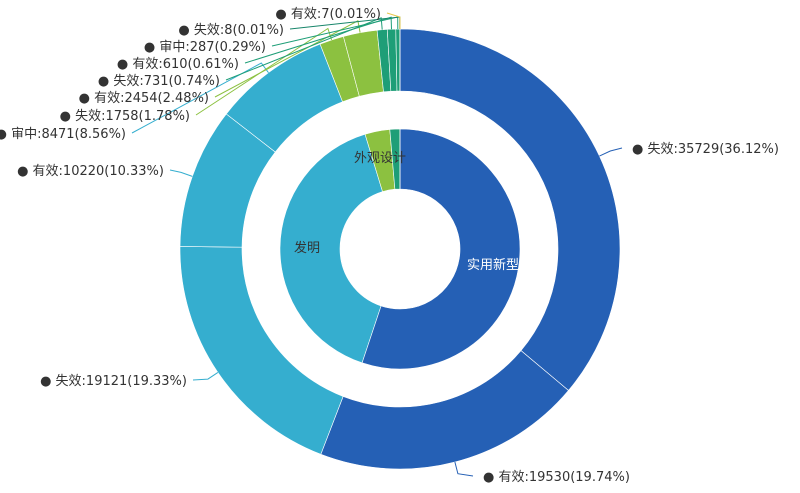 Image resolution: width=800 pixels, height=493 pixels. I want to click on outer-slice-label-4: ● 审中:8471(8.56%), so click(63, 134).